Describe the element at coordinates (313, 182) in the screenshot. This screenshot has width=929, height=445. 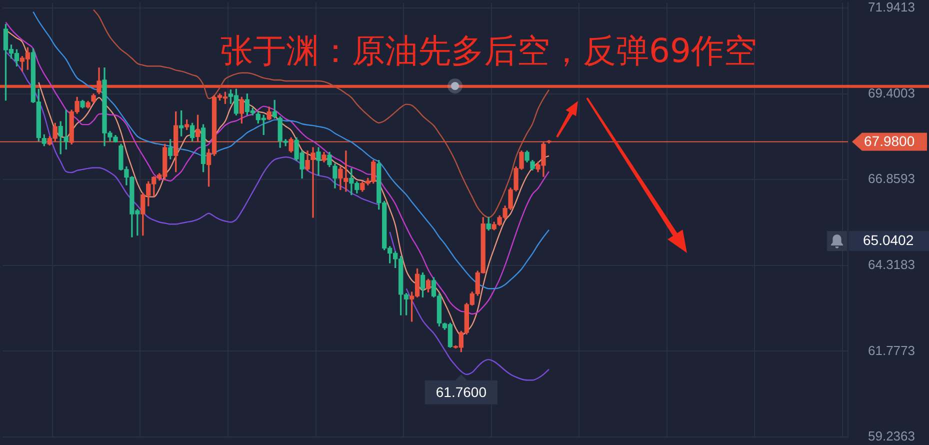
I see `candlestick` at that location.